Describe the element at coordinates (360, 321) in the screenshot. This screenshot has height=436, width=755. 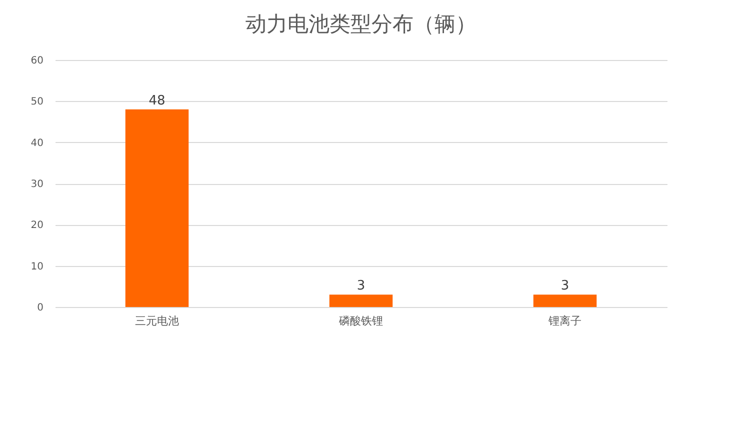
I see `x-tick-label: 磷酸铁锂` at that location.